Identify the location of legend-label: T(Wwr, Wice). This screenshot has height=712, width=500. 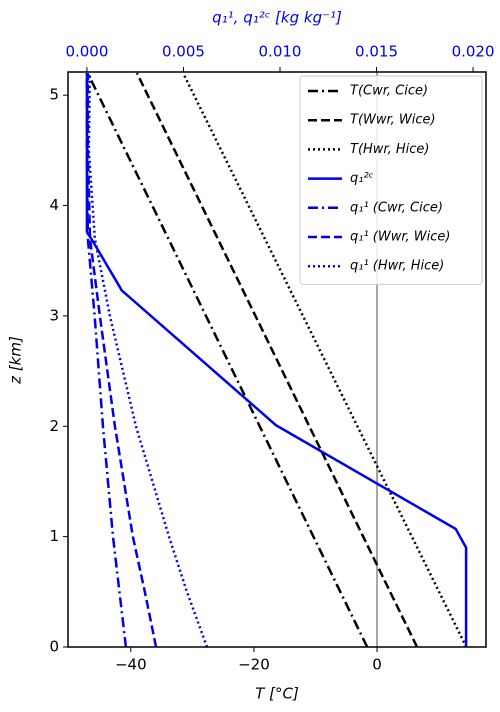
(393, 120).